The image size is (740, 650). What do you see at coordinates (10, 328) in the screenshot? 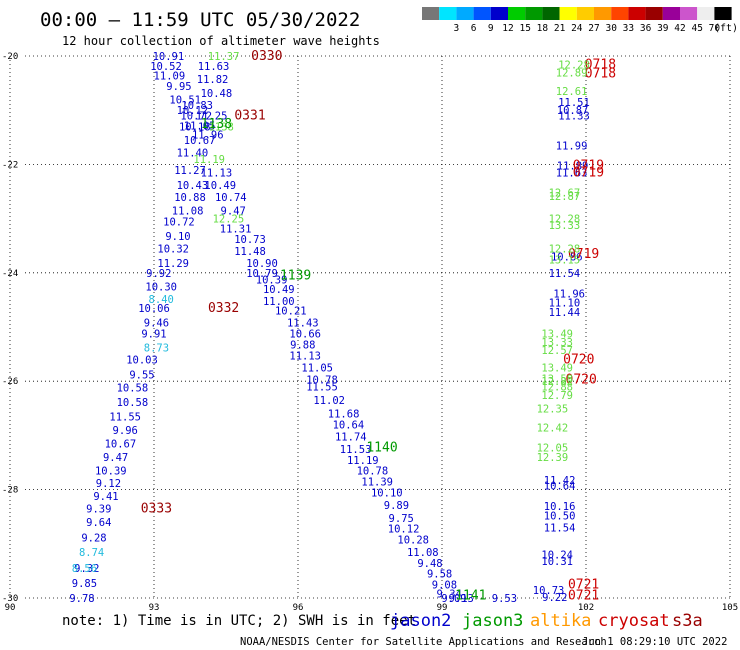
I see `y-axis-ticks: -20 -22 -24 -26 -28 -30` at bounding box center [10, 328].